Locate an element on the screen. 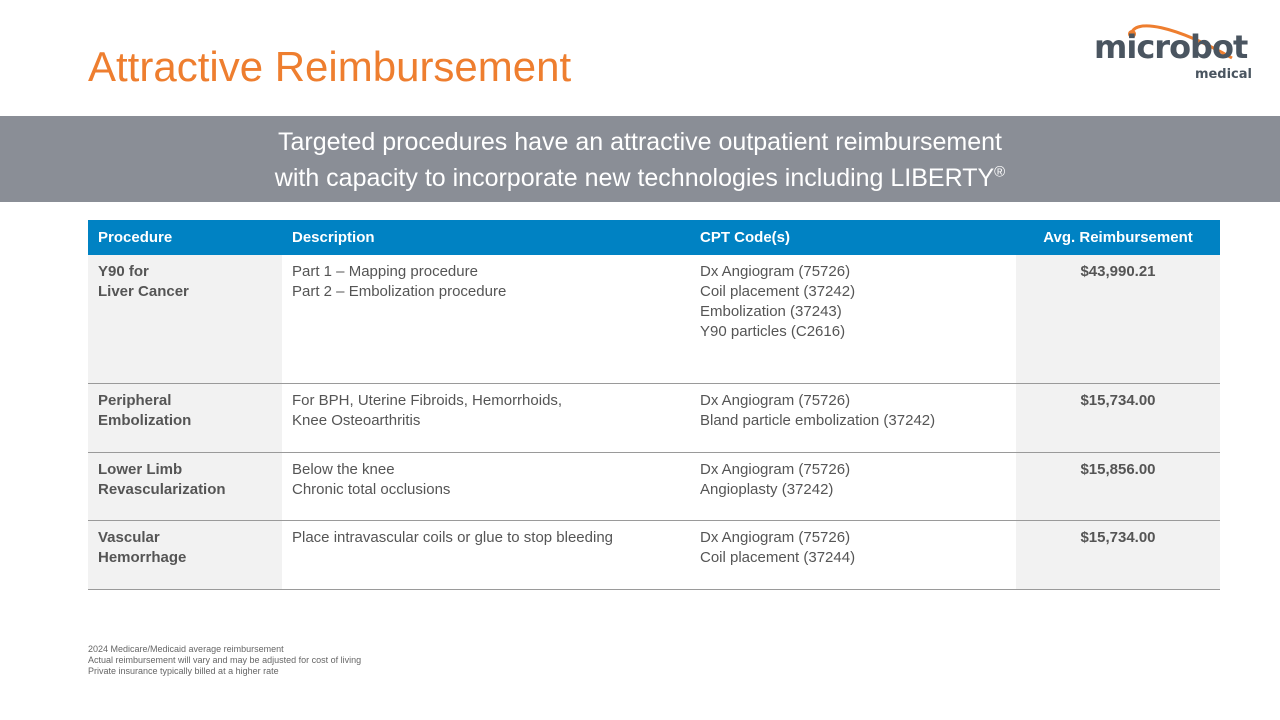  procedure-cell: Vascular Hemorrhage is located at coordinates (185, 555).